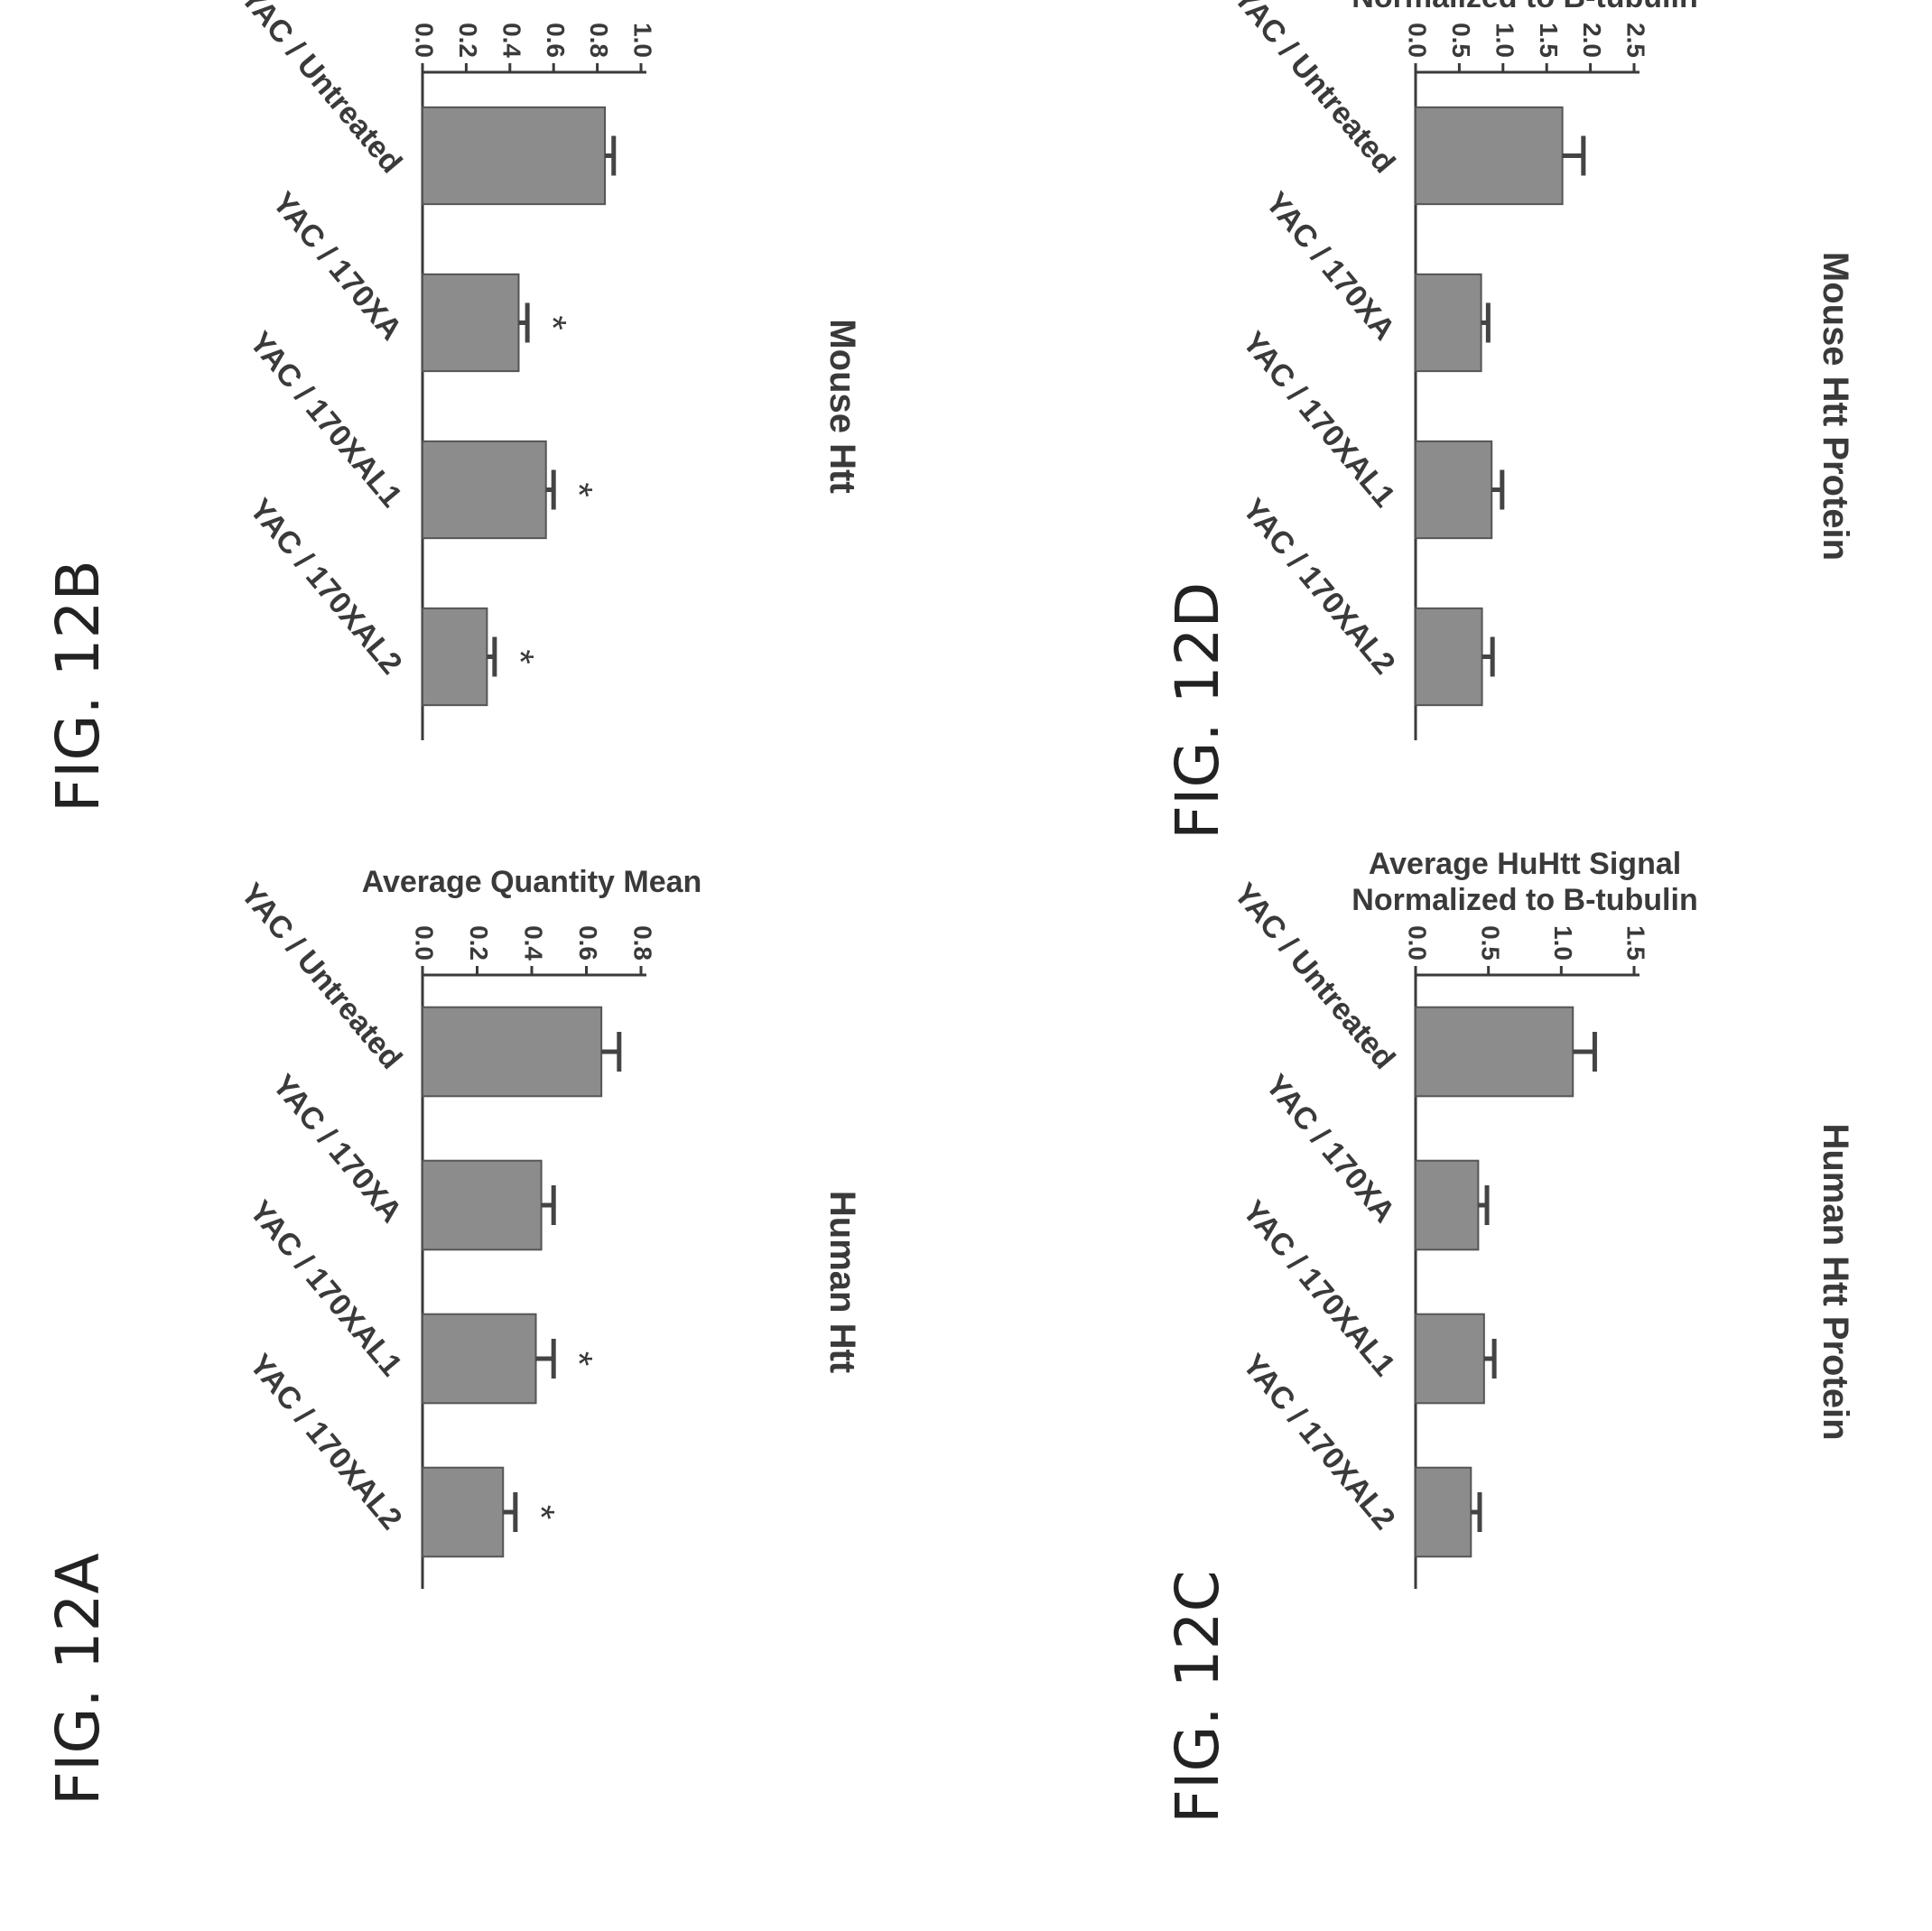 This screenshot has height=1931, width=1932. I want to click on significance-star-1: *, so click(553, 322).